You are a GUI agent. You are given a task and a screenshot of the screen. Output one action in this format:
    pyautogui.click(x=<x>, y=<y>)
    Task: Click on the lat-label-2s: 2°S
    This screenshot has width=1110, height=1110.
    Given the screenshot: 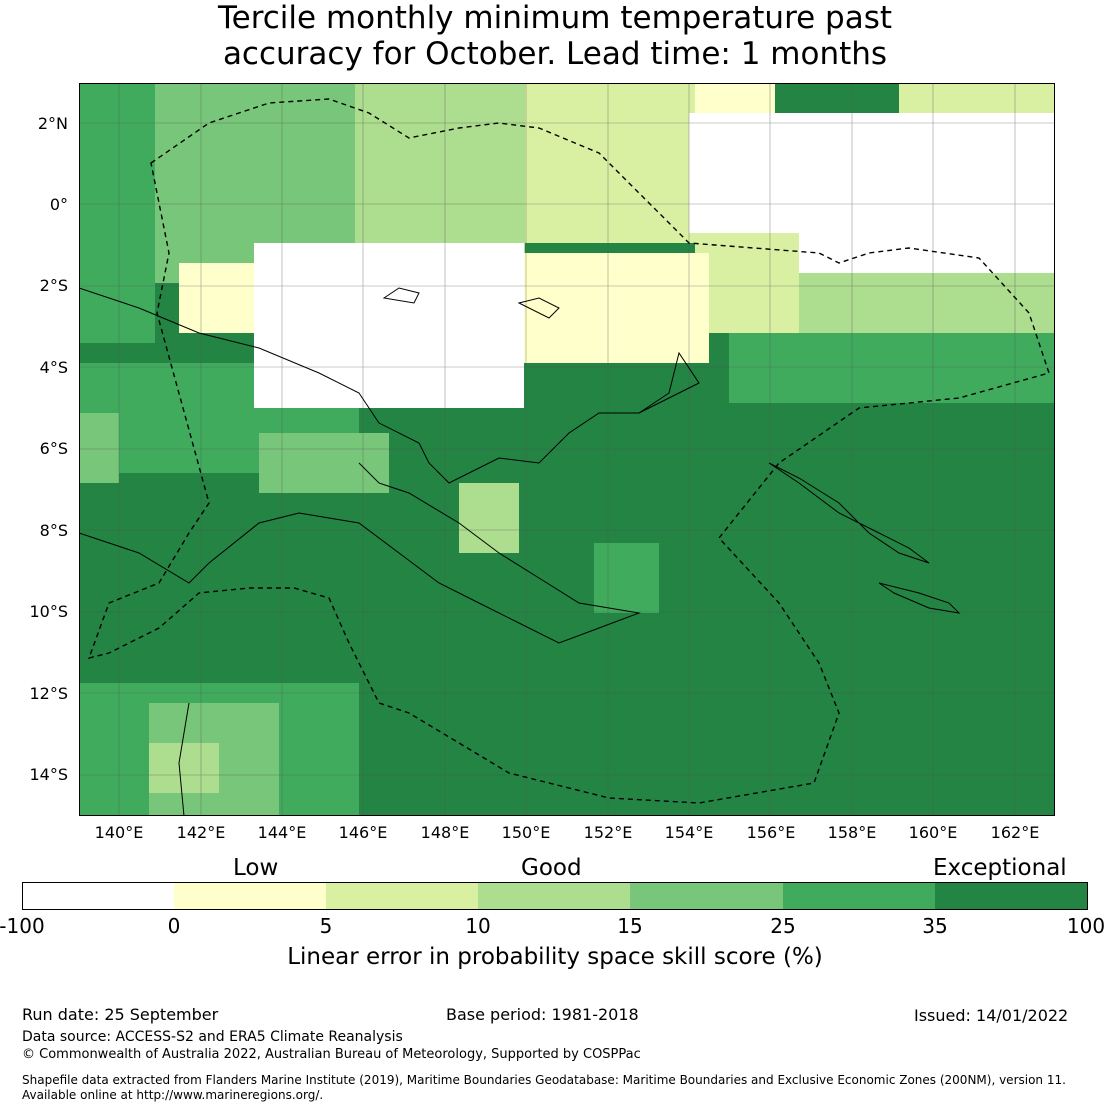 What is the action you would take?
    pyautogui.click(x=53, y=285)
    